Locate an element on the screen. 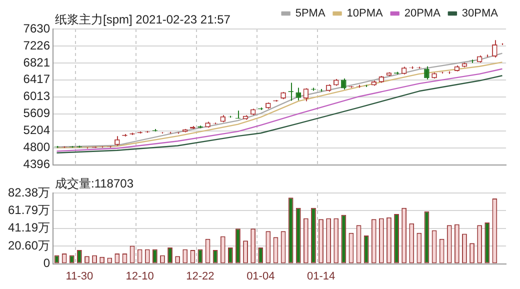  legend-label: 20PMA is located at coordinates (423, 14).